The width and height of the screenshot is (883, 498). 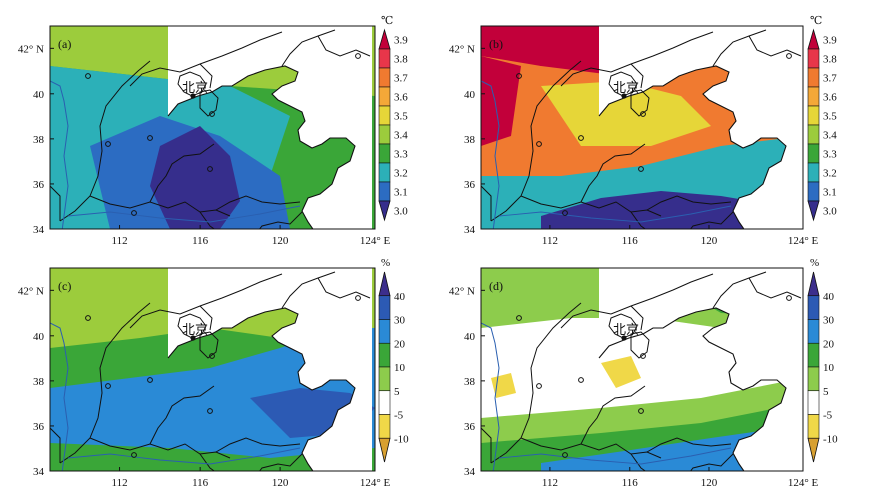 I want to click on colorbar-label: 3.7, so click(x=830, y=79).